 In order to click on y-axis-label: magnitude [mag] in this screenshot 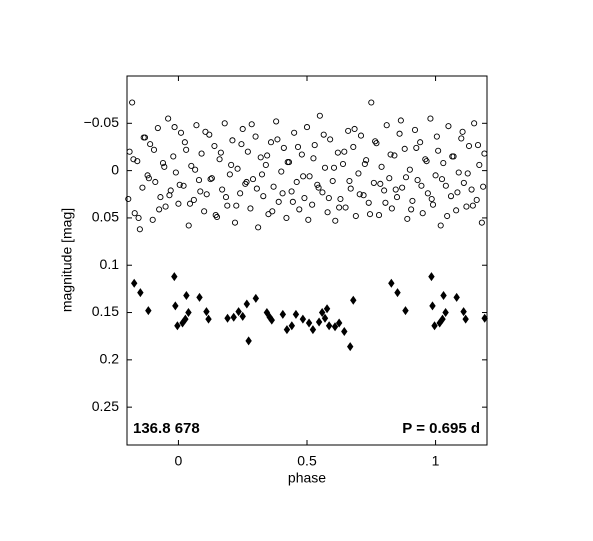, I will do `click(67, 260)`.